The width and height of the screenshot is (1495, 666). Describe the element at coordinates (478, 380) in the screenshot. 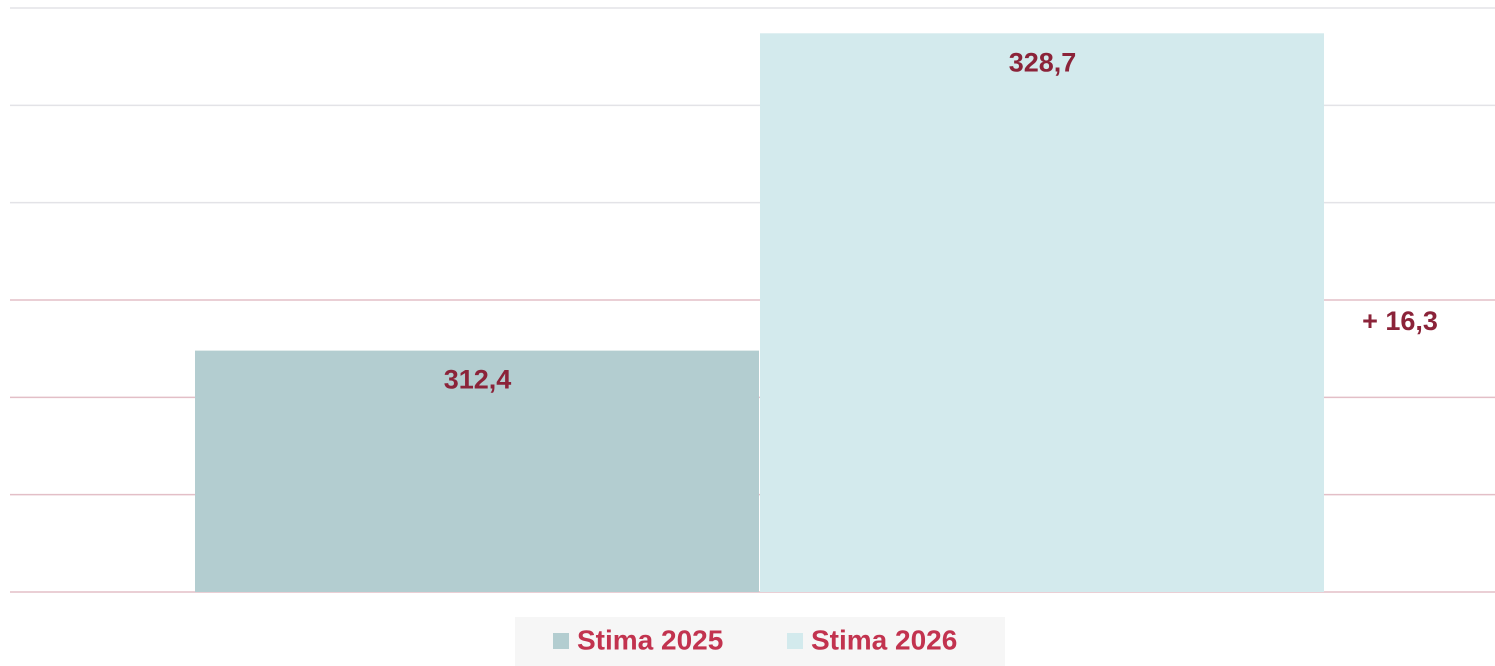

I see `data-label: 312,4` at that location.